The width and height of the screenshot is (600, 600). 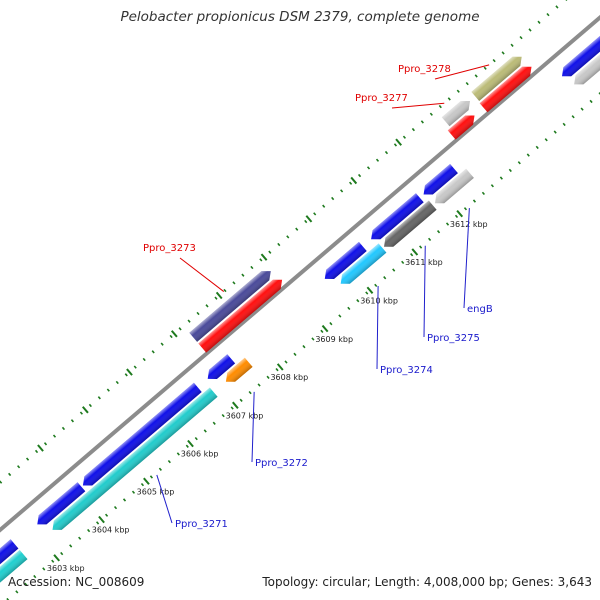 What do you see at coordinates (289, 377) in the screenshot?
I see `tick-label: 3608 kbp` at bounding box center [289, 377].